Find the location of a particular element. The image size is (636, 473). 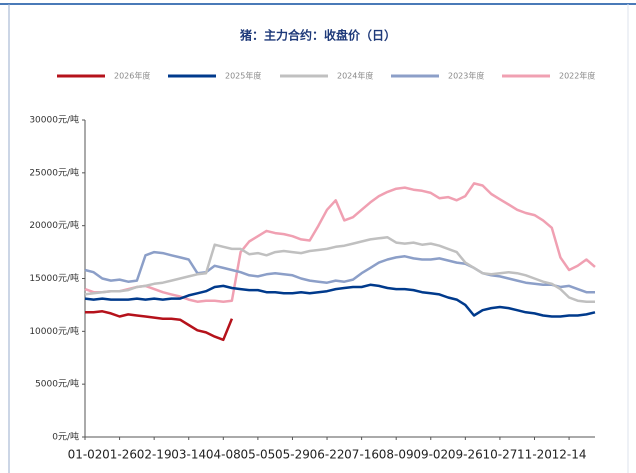

x-tick-label: 12-14 is located at coordinates (569, 455).